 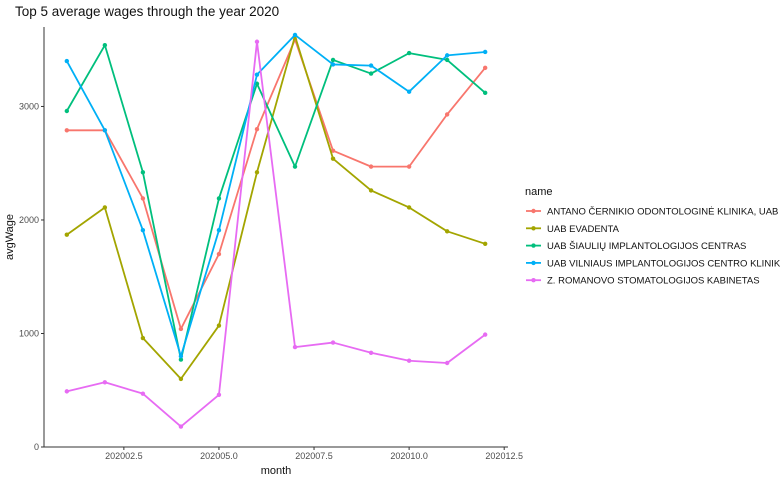 I want to click on y-tick-label: 1000, so click(x=29, y=333).